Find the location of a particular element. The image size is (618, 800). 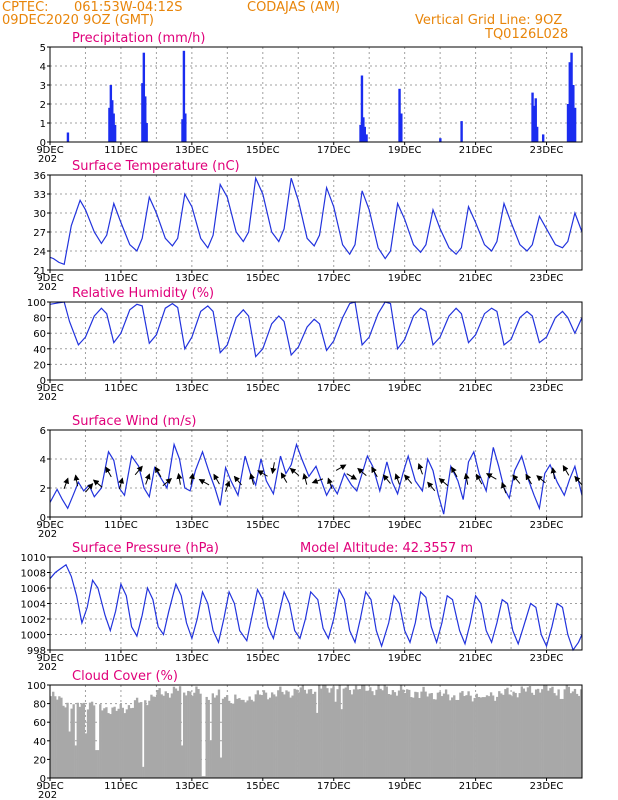

precip-y-tick-label: 4 is located at coordinates (43, 67).